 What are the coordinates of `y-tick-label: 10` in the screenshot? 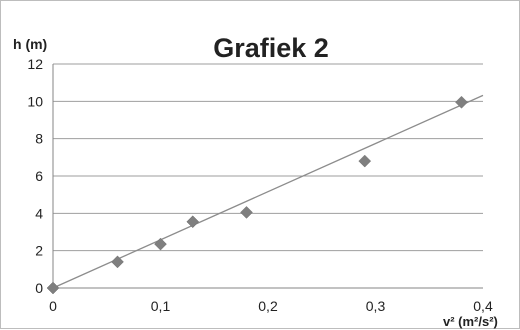 It's located at (35, 101).